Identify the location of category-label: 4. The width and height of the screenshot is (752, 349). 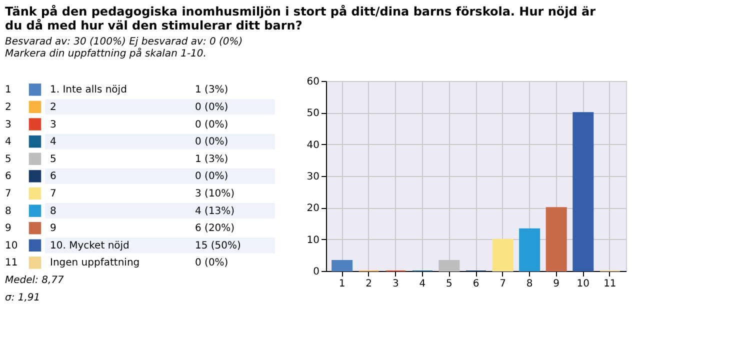
(8, 142).